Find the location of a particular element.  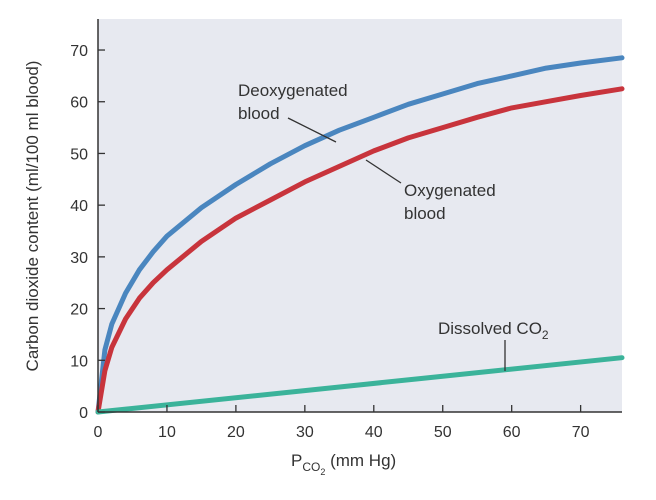

annotation-dissolved-co2: Dissolved CO2 is located at coordinates (493, 330).